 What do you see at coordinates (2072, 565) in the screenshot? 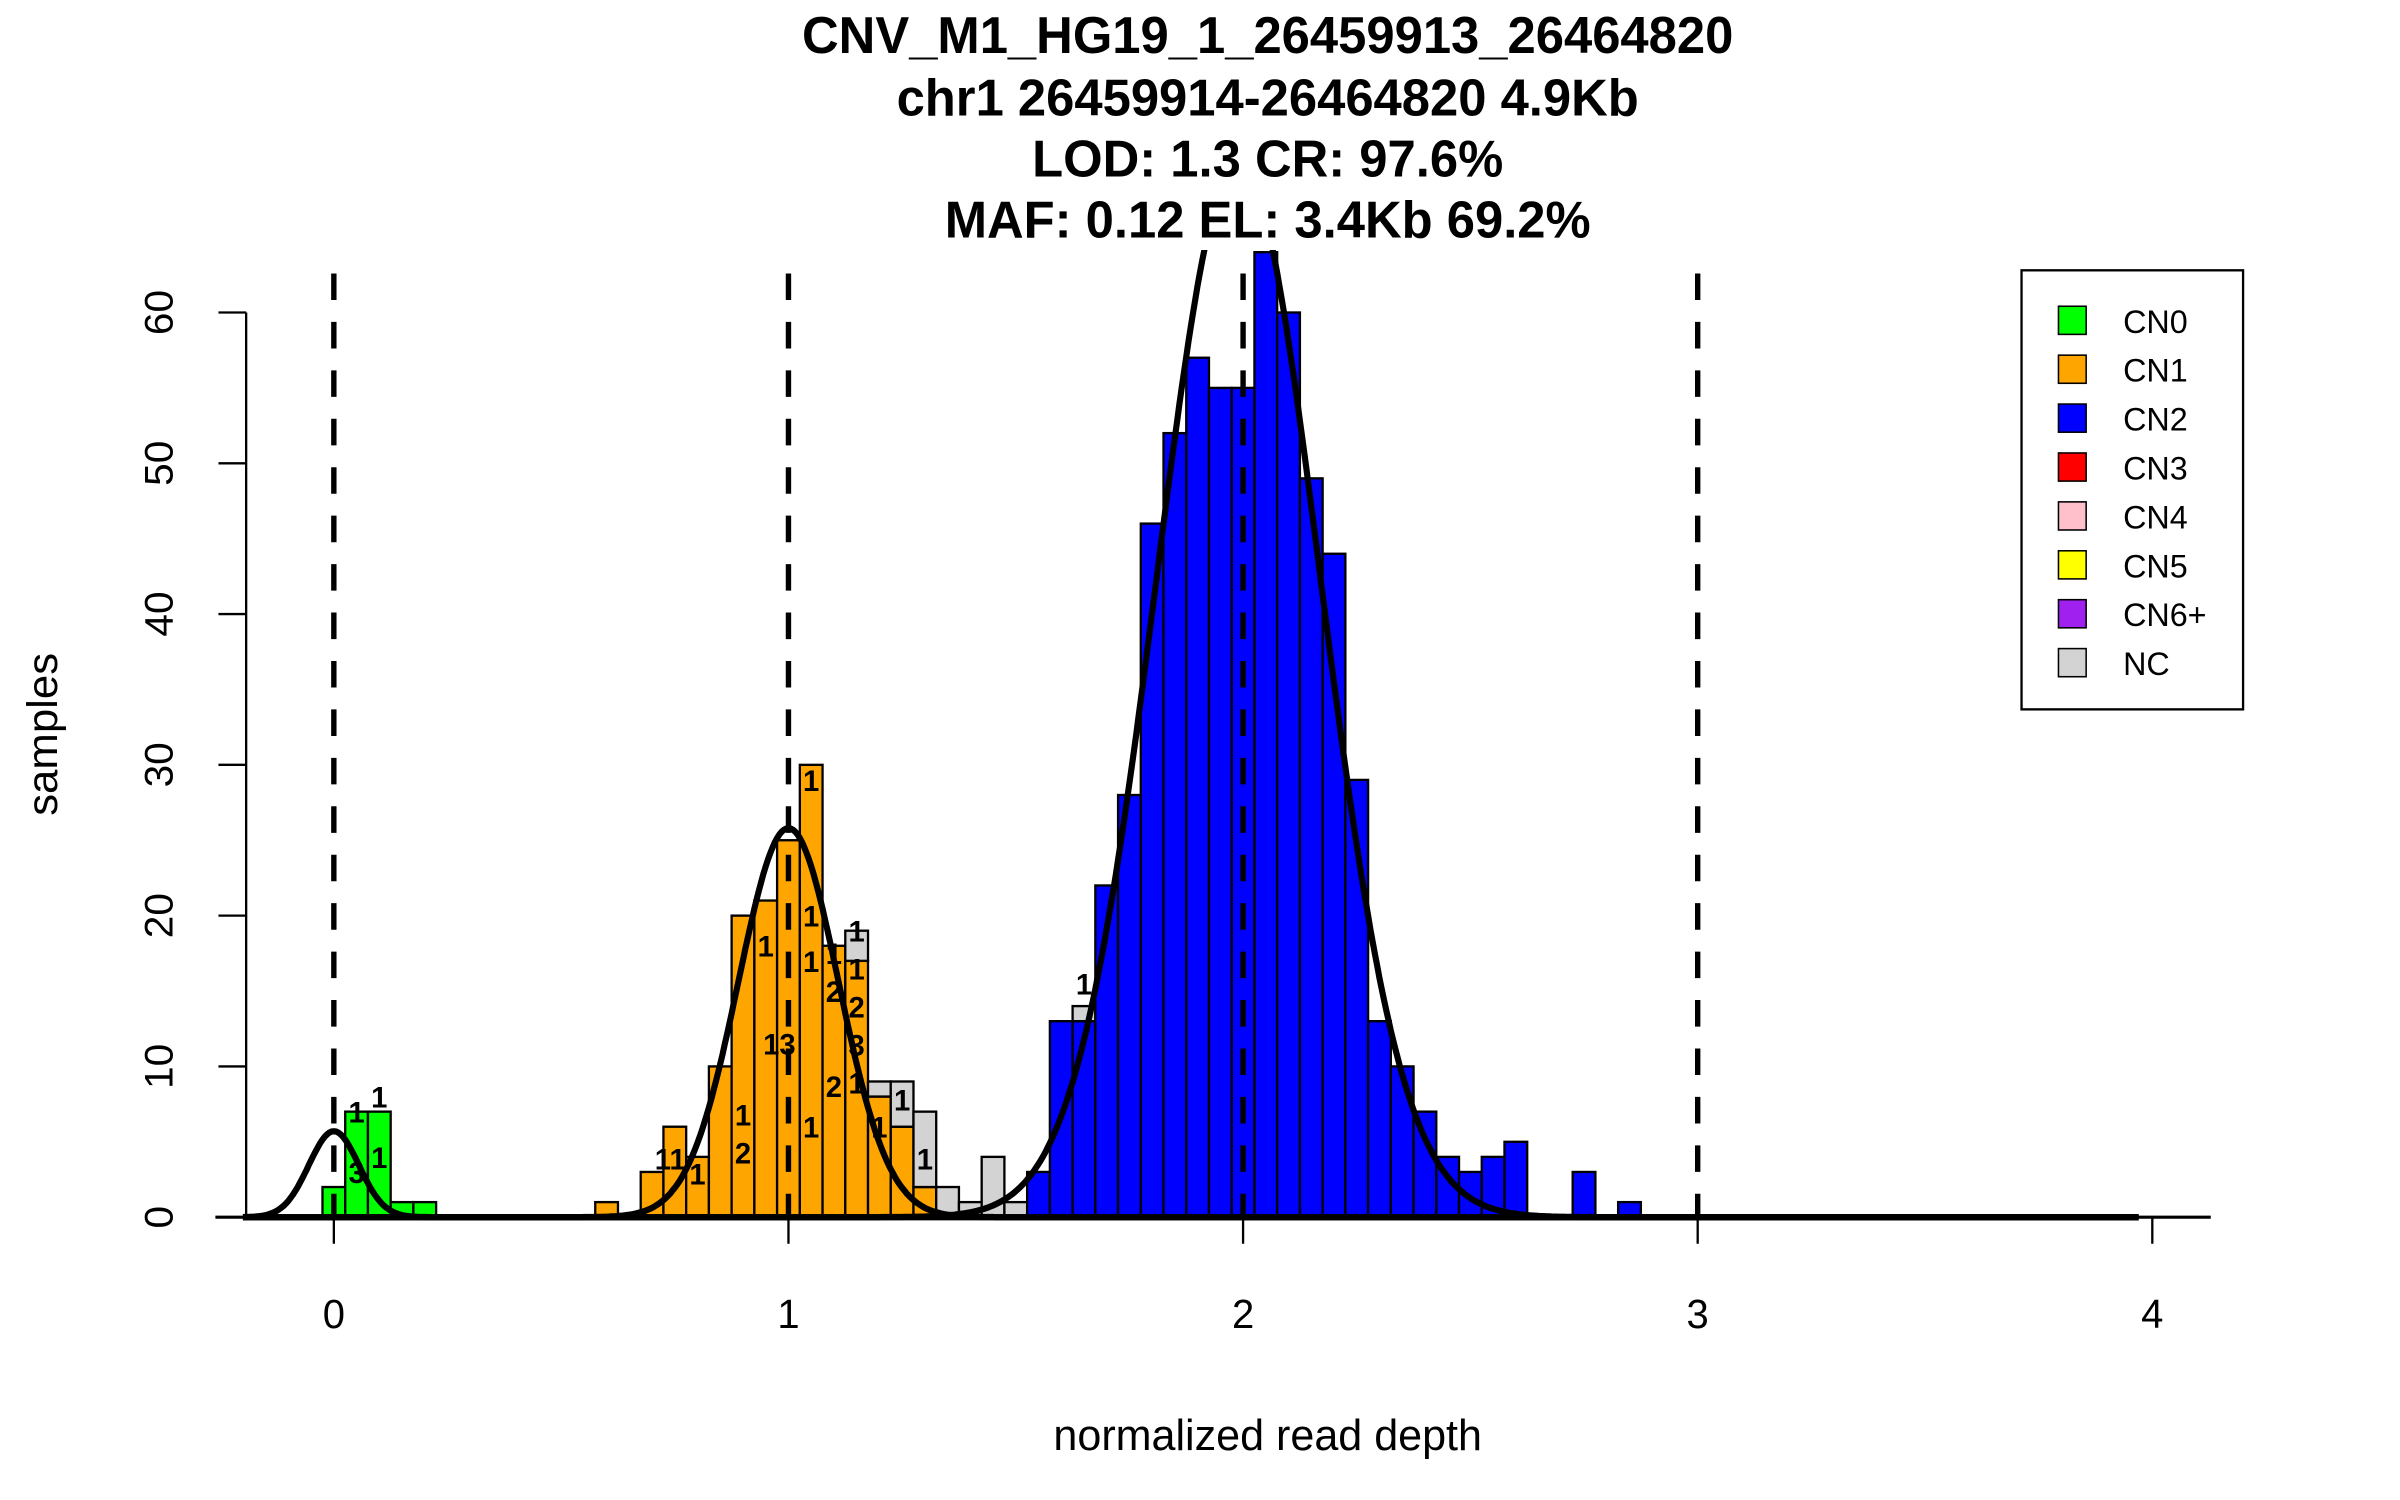
I see `legend-swatch-cn5` at bounding box center [2072, 565].